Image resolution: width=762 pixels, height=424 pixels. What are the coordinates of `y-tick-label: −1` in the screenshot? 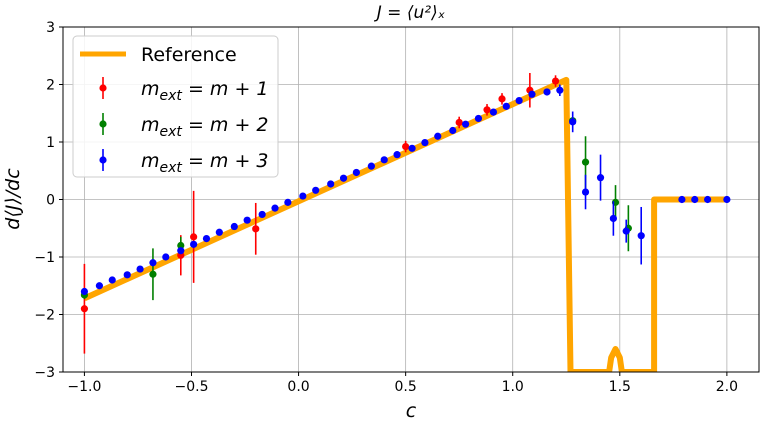 It's located at (44, 258).